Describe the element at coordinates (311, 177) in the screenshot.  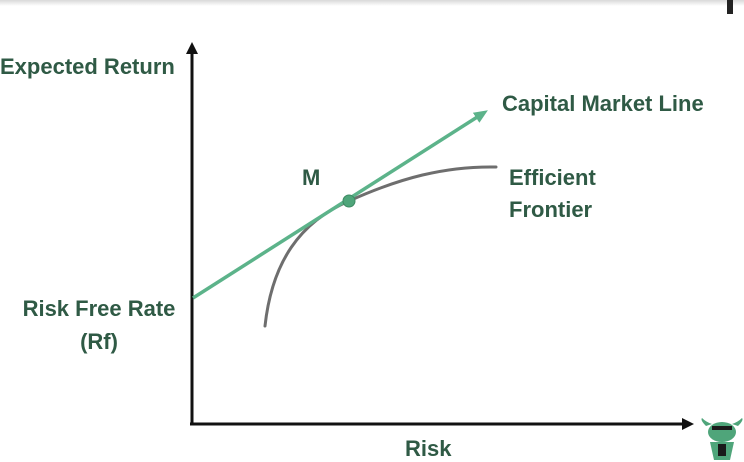
I see `point-m-label: M` at that location.